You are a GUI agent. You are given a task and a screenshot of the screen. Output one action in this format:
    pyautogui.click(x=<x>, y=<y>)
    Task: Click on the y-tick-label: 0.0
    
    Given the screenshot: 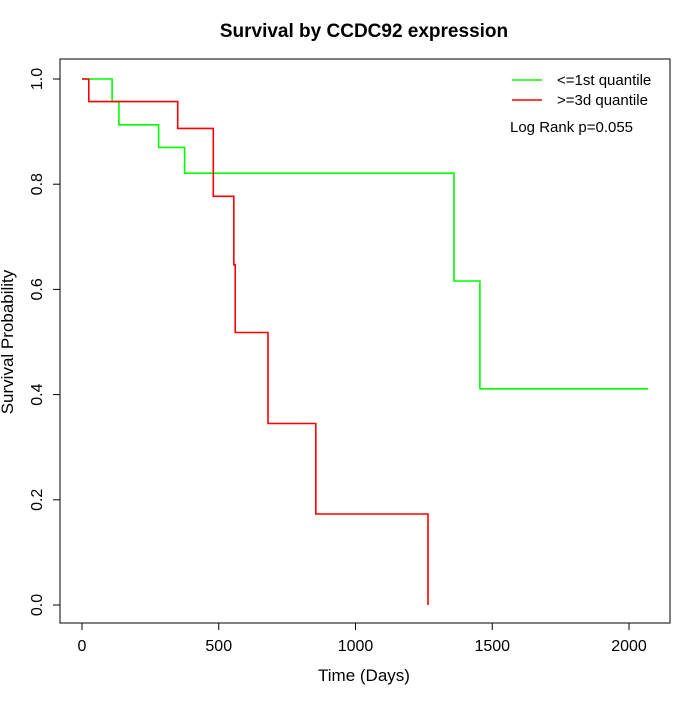 What is the action you would take?
    pyautogui.click(x=37, y=605)
    